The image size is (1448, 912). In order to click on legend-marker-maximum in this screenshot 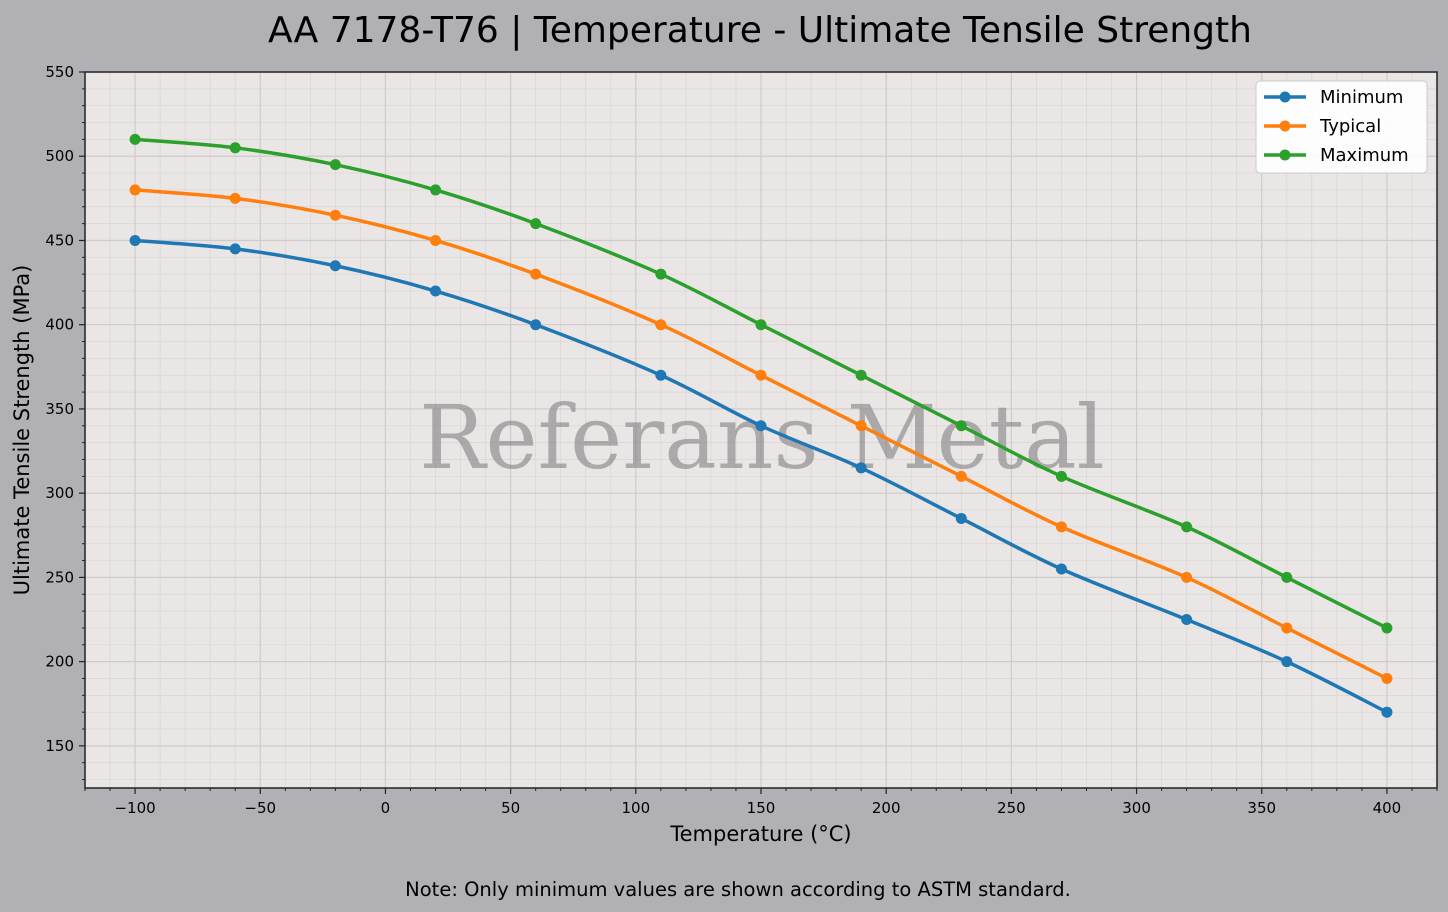, I will do `click(1285, 155)`.